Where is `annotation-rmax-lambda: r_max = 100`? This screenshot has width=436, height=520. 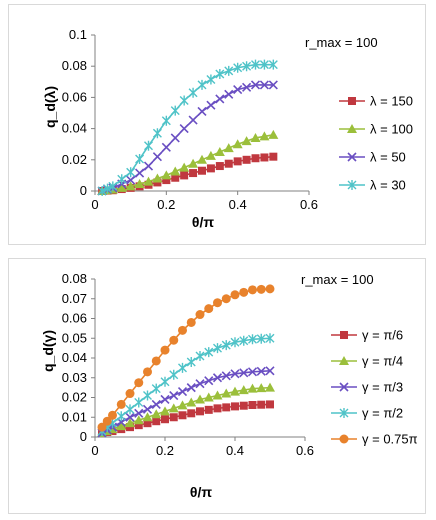 annotation-rmax-lambda: r_max = 100 is located at coordinates (341, 42).